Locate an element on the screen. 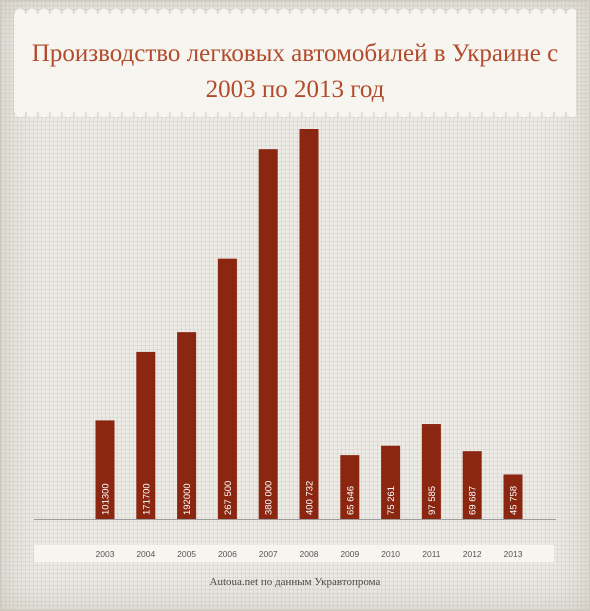  data-label-2004: 171700 is located at coordinates (146, 499).